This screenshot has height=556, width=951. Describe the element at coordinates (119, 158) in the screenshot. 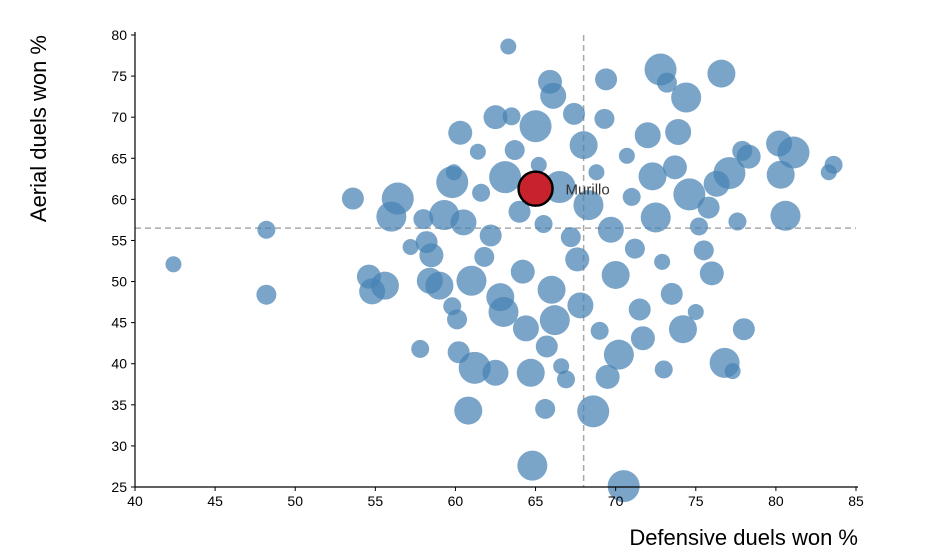

I see `y-tick-label: 65` at that location.